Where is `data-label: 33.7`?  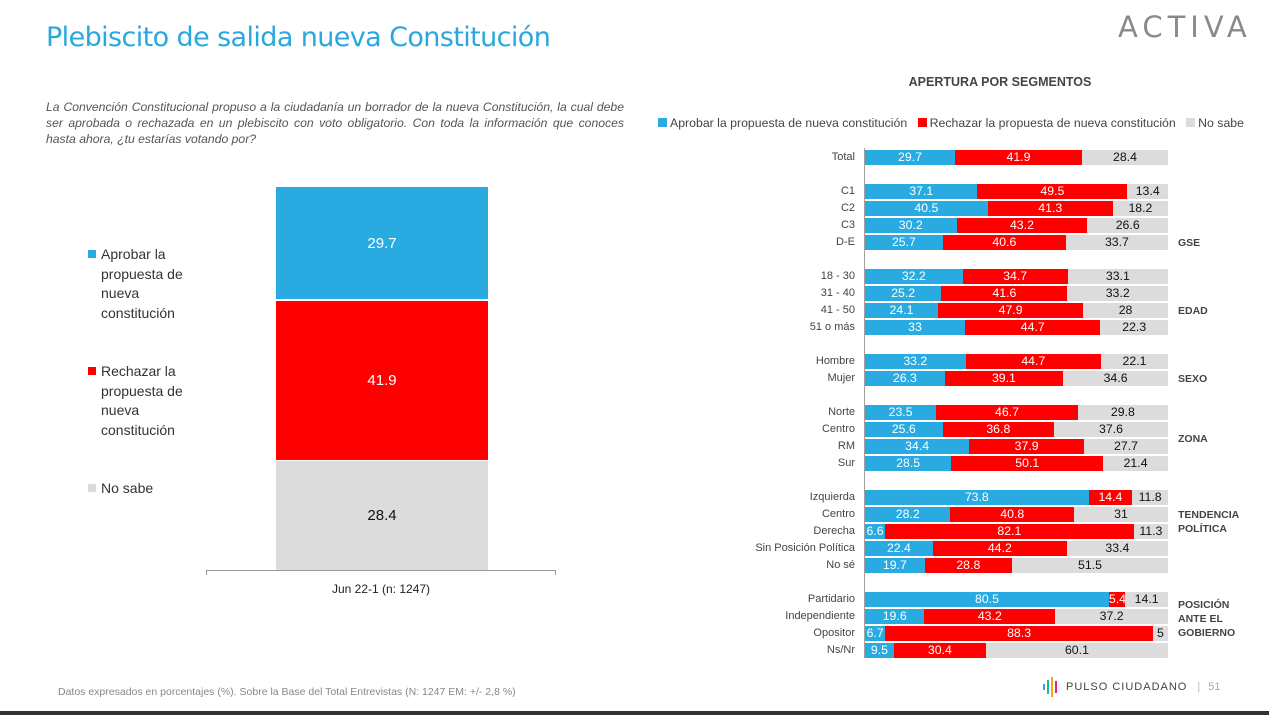
data-label: 33.7 is located at coordinates (1116, 242).